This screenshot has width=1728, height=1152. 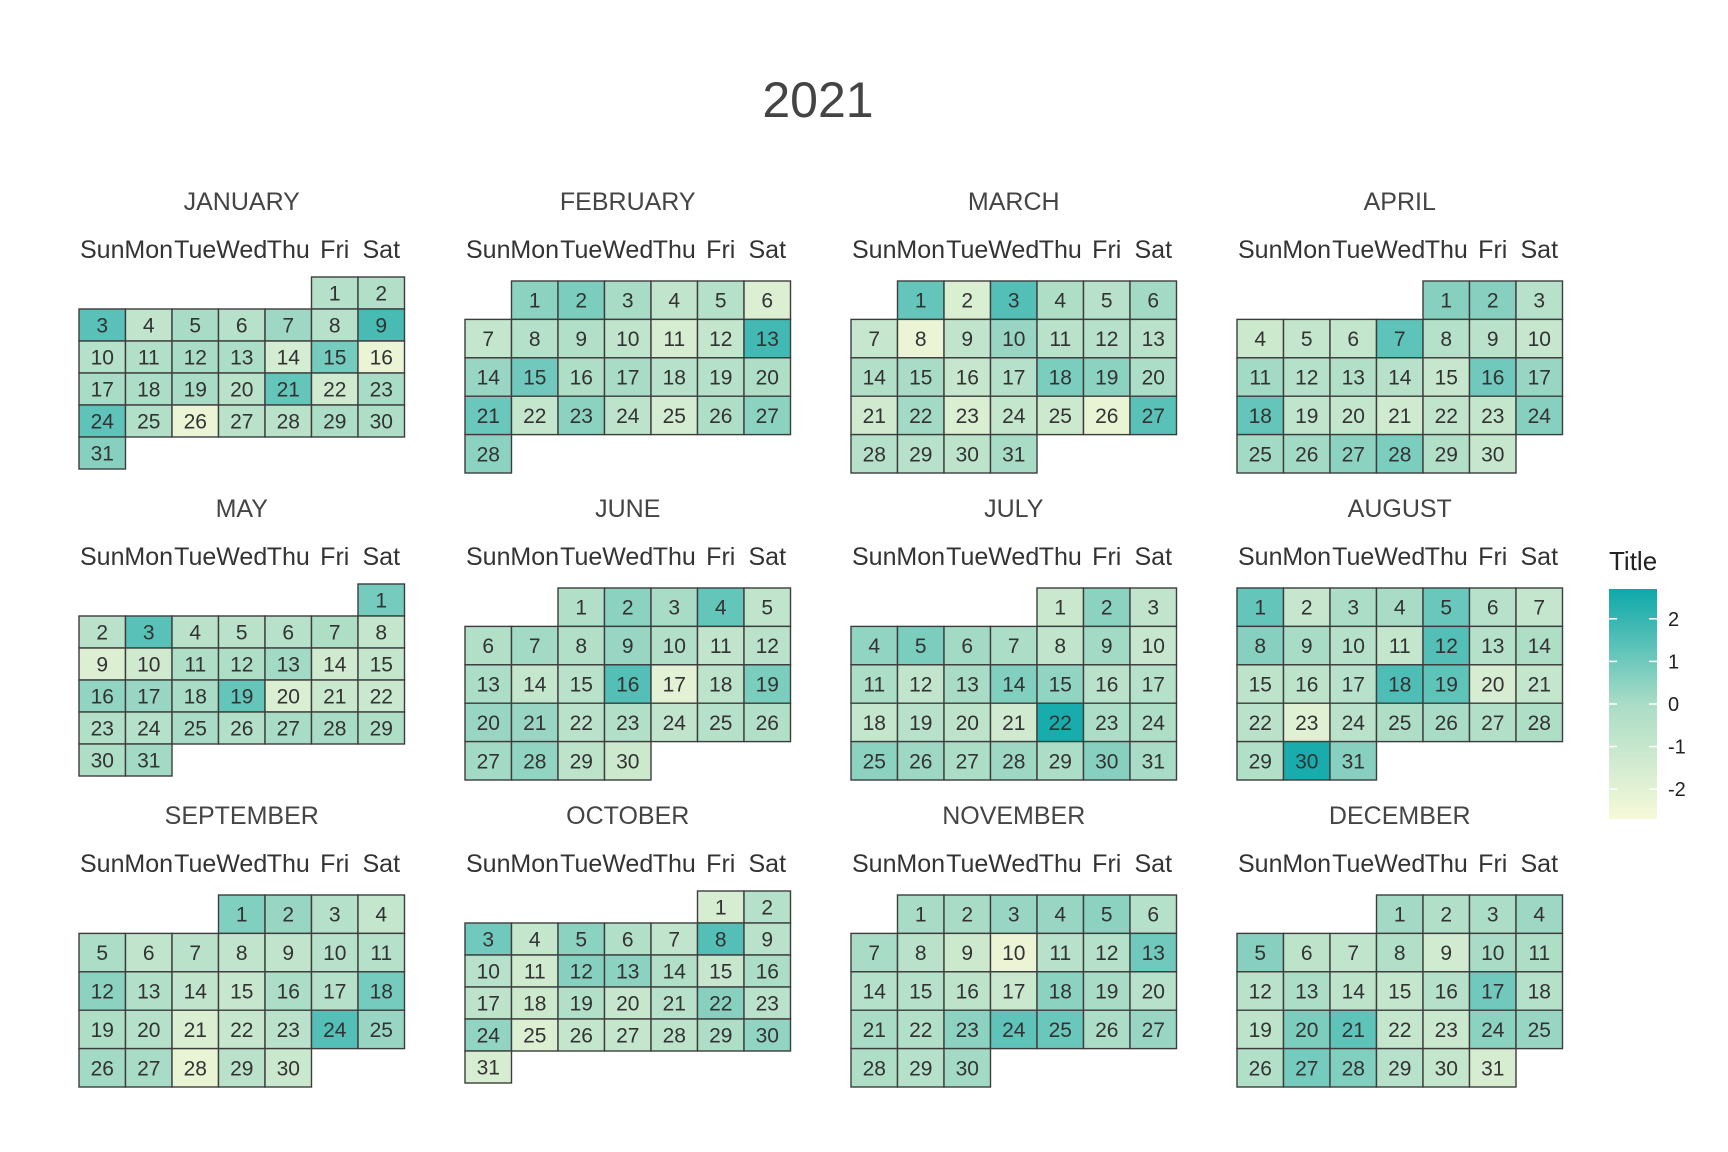 I want to click on day-label: 20, so click(x=967, y=723).